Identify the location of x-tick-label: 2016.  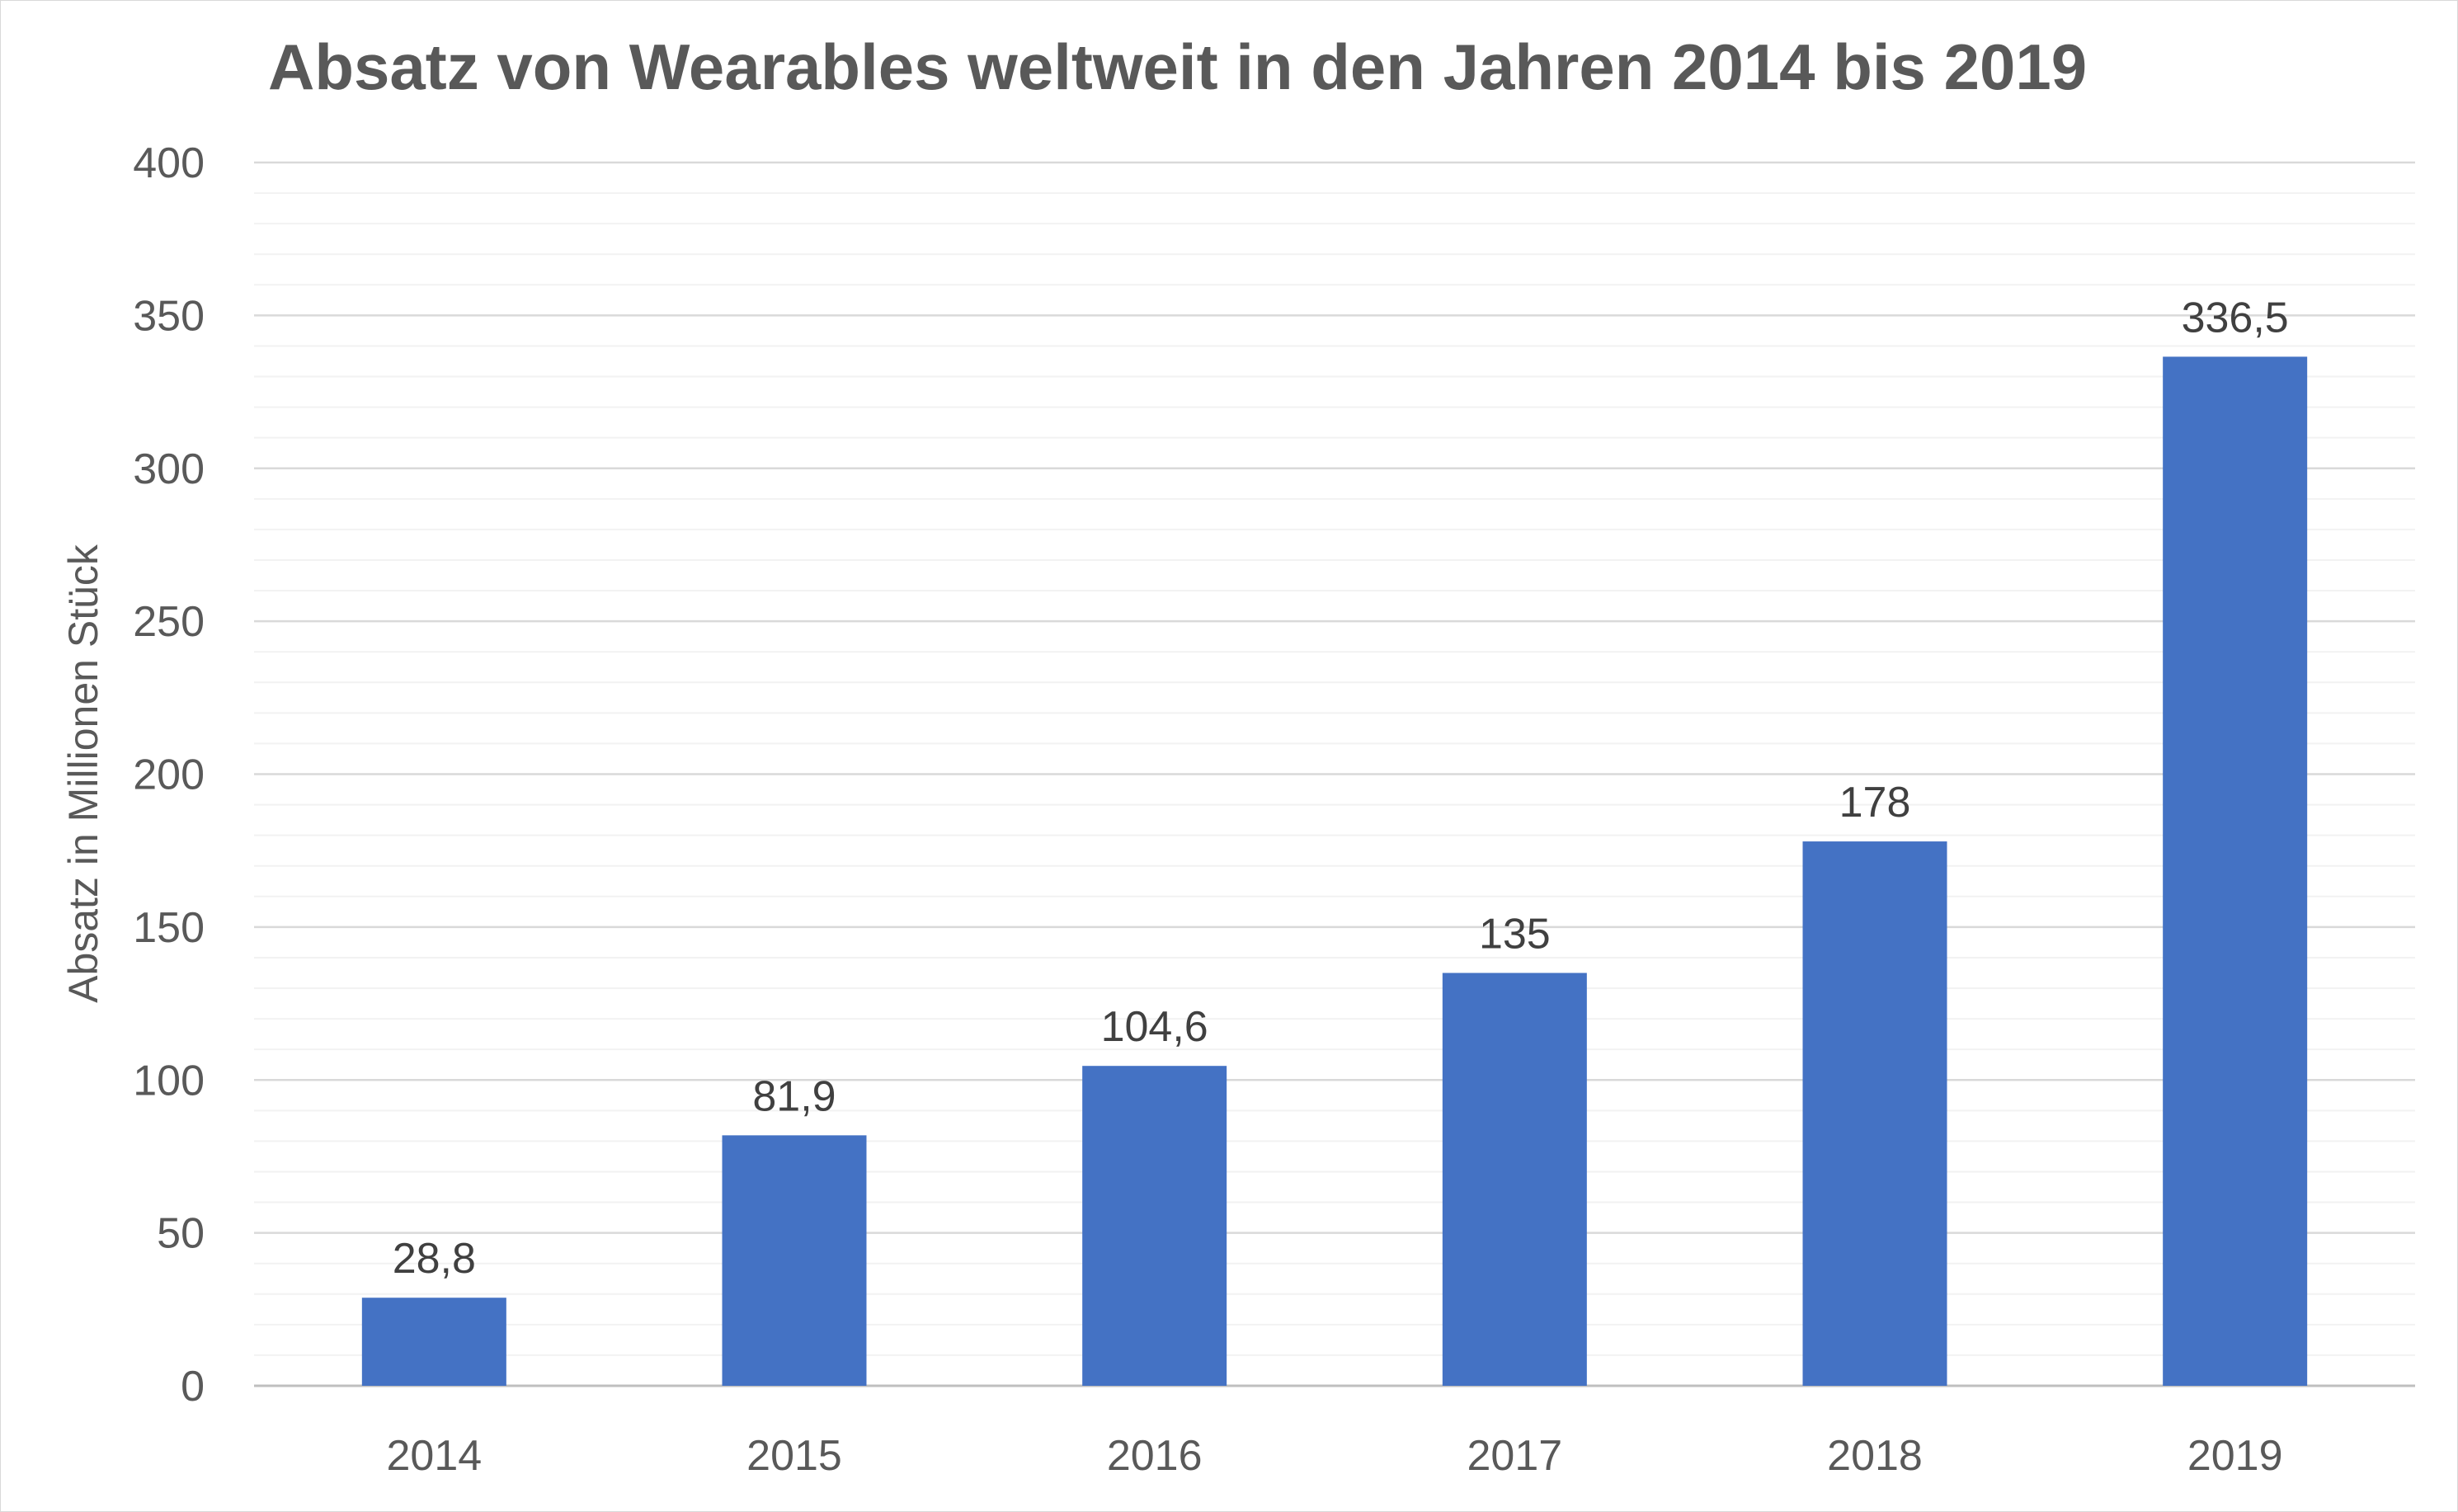
(1155, 1456).